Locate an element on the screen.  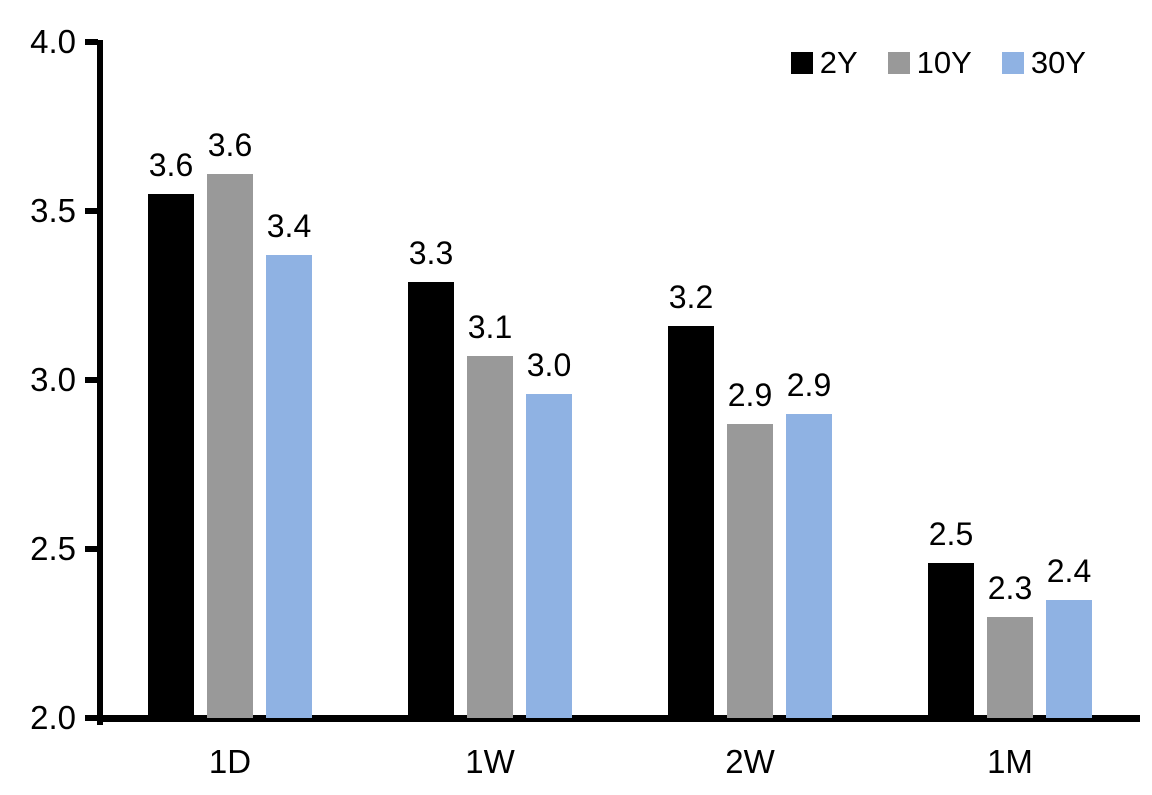
x-axis-label-2w: 2W is located at coordinates (750, 761).